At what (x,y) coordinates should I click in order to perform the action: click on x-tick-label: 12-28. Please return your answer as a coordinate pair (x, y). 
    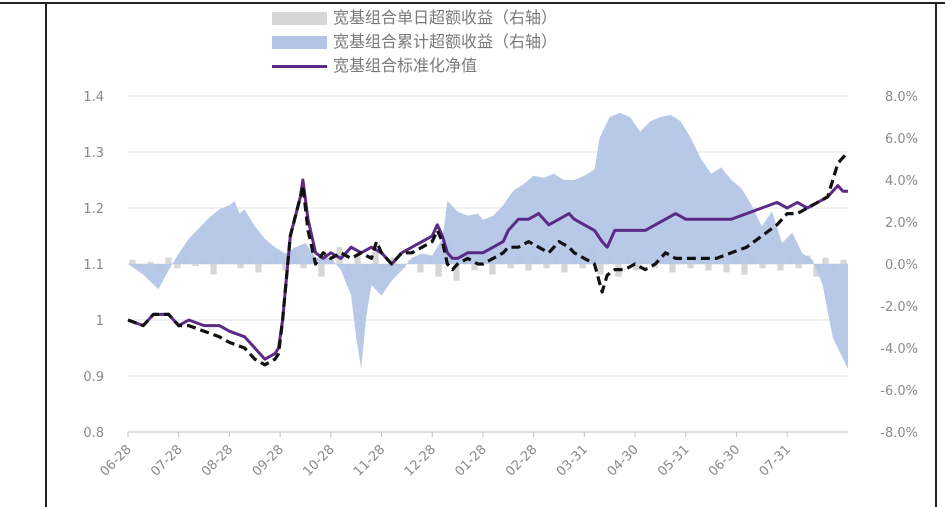
    Looking at the image, I should click on (420, 460).